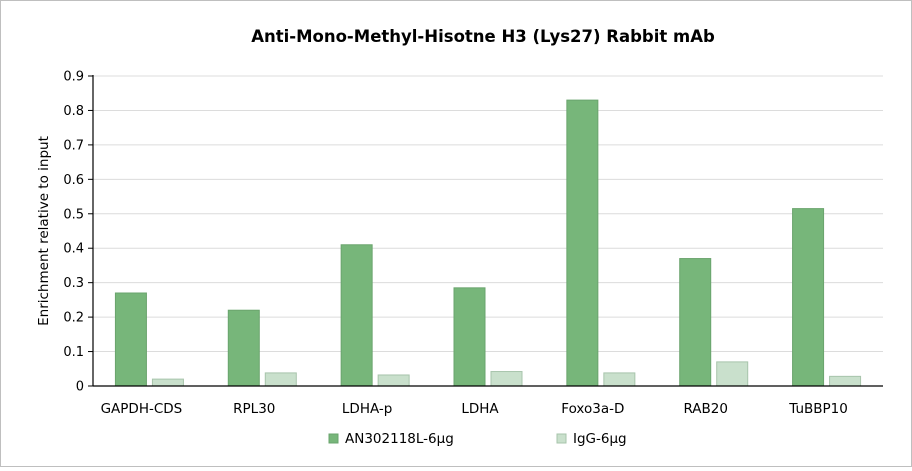 The image size is (912, 471). Describe the element at coordinates (73, 214) in the screenshot. I see `y-tick-label: 0.5` at that location.